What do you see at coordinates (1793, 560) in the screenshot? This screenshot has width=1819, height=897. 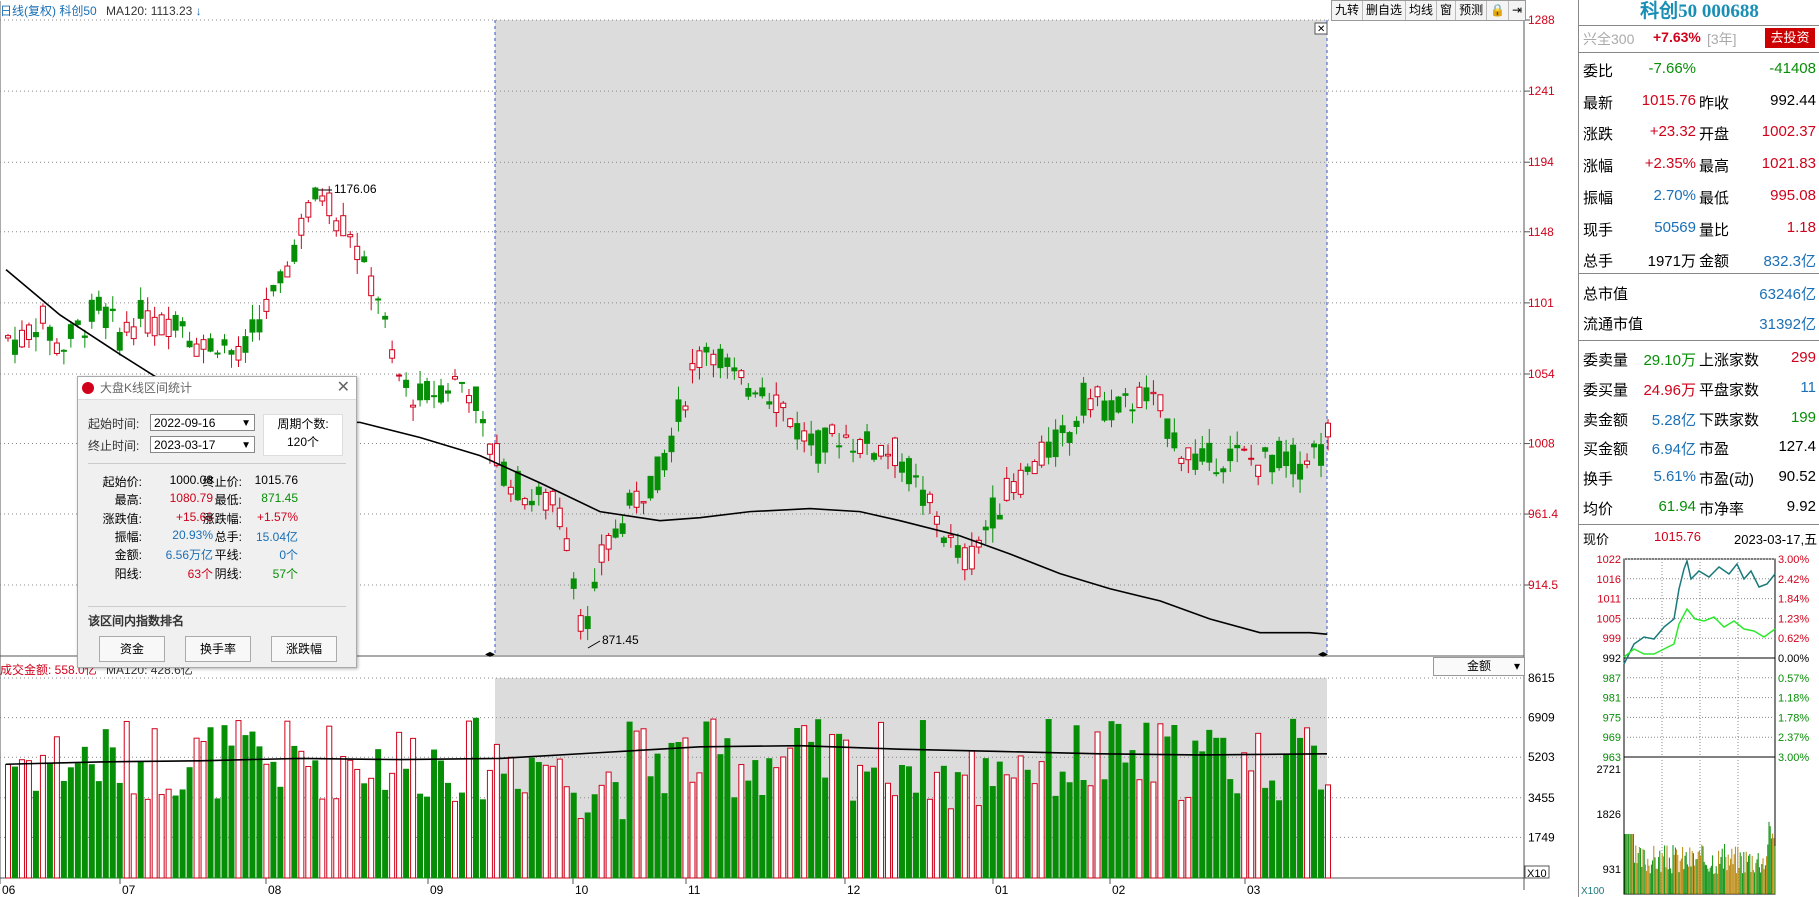 I see `mini-right-label: 3.00%` at bounding box center [1793, 560].